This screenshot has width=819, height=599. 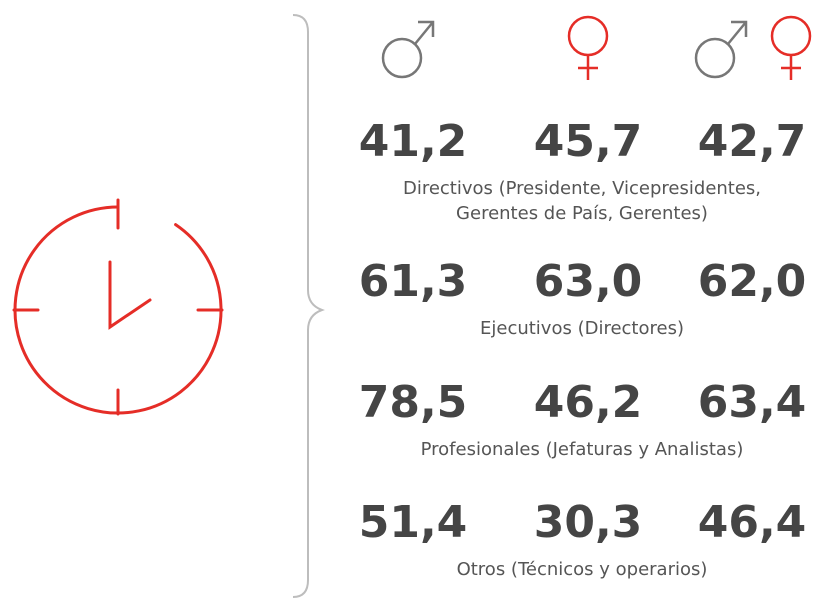 I want to click on row-label: Gerentes de País, Gerentes), so click(x=582, y=213).